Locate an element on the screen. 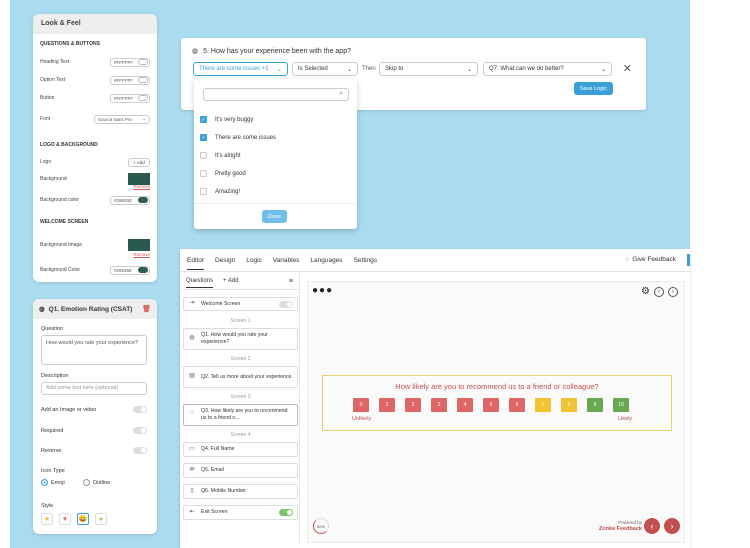 The image size is (750, 548). nps-score-button: 6 is located at coordinates (517, 405).